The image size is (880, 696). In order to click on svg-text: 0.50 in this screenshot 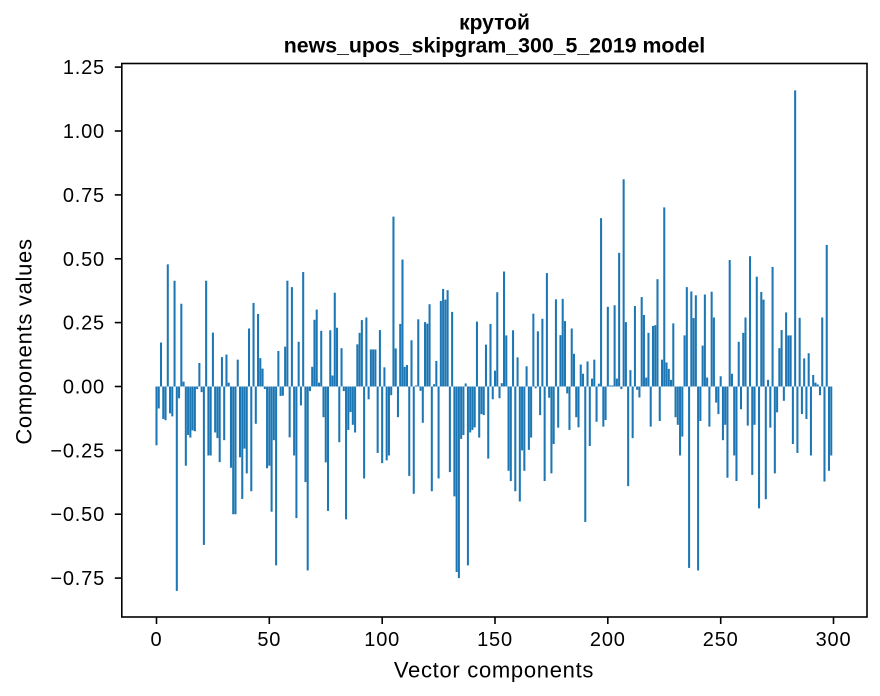, I will do `click(84, 260)`.